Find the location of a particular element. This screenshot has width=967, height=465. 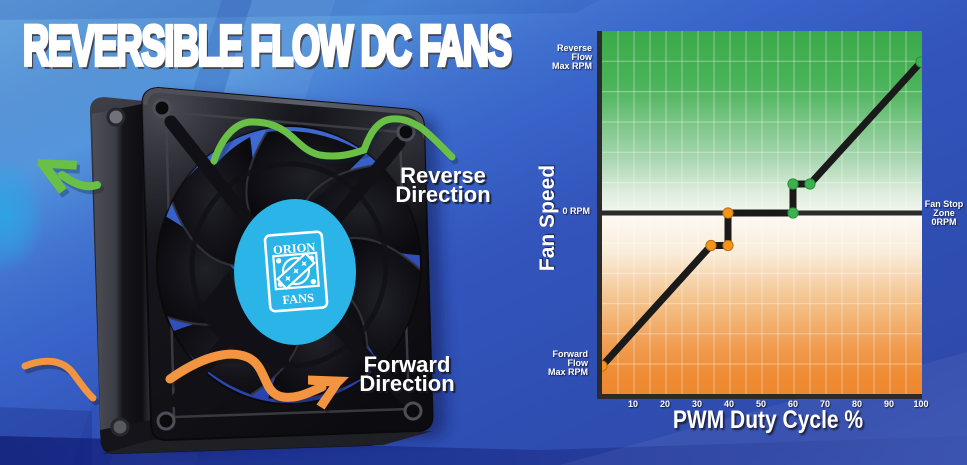

svg-text: FANS is located at coordinates (298, 299).